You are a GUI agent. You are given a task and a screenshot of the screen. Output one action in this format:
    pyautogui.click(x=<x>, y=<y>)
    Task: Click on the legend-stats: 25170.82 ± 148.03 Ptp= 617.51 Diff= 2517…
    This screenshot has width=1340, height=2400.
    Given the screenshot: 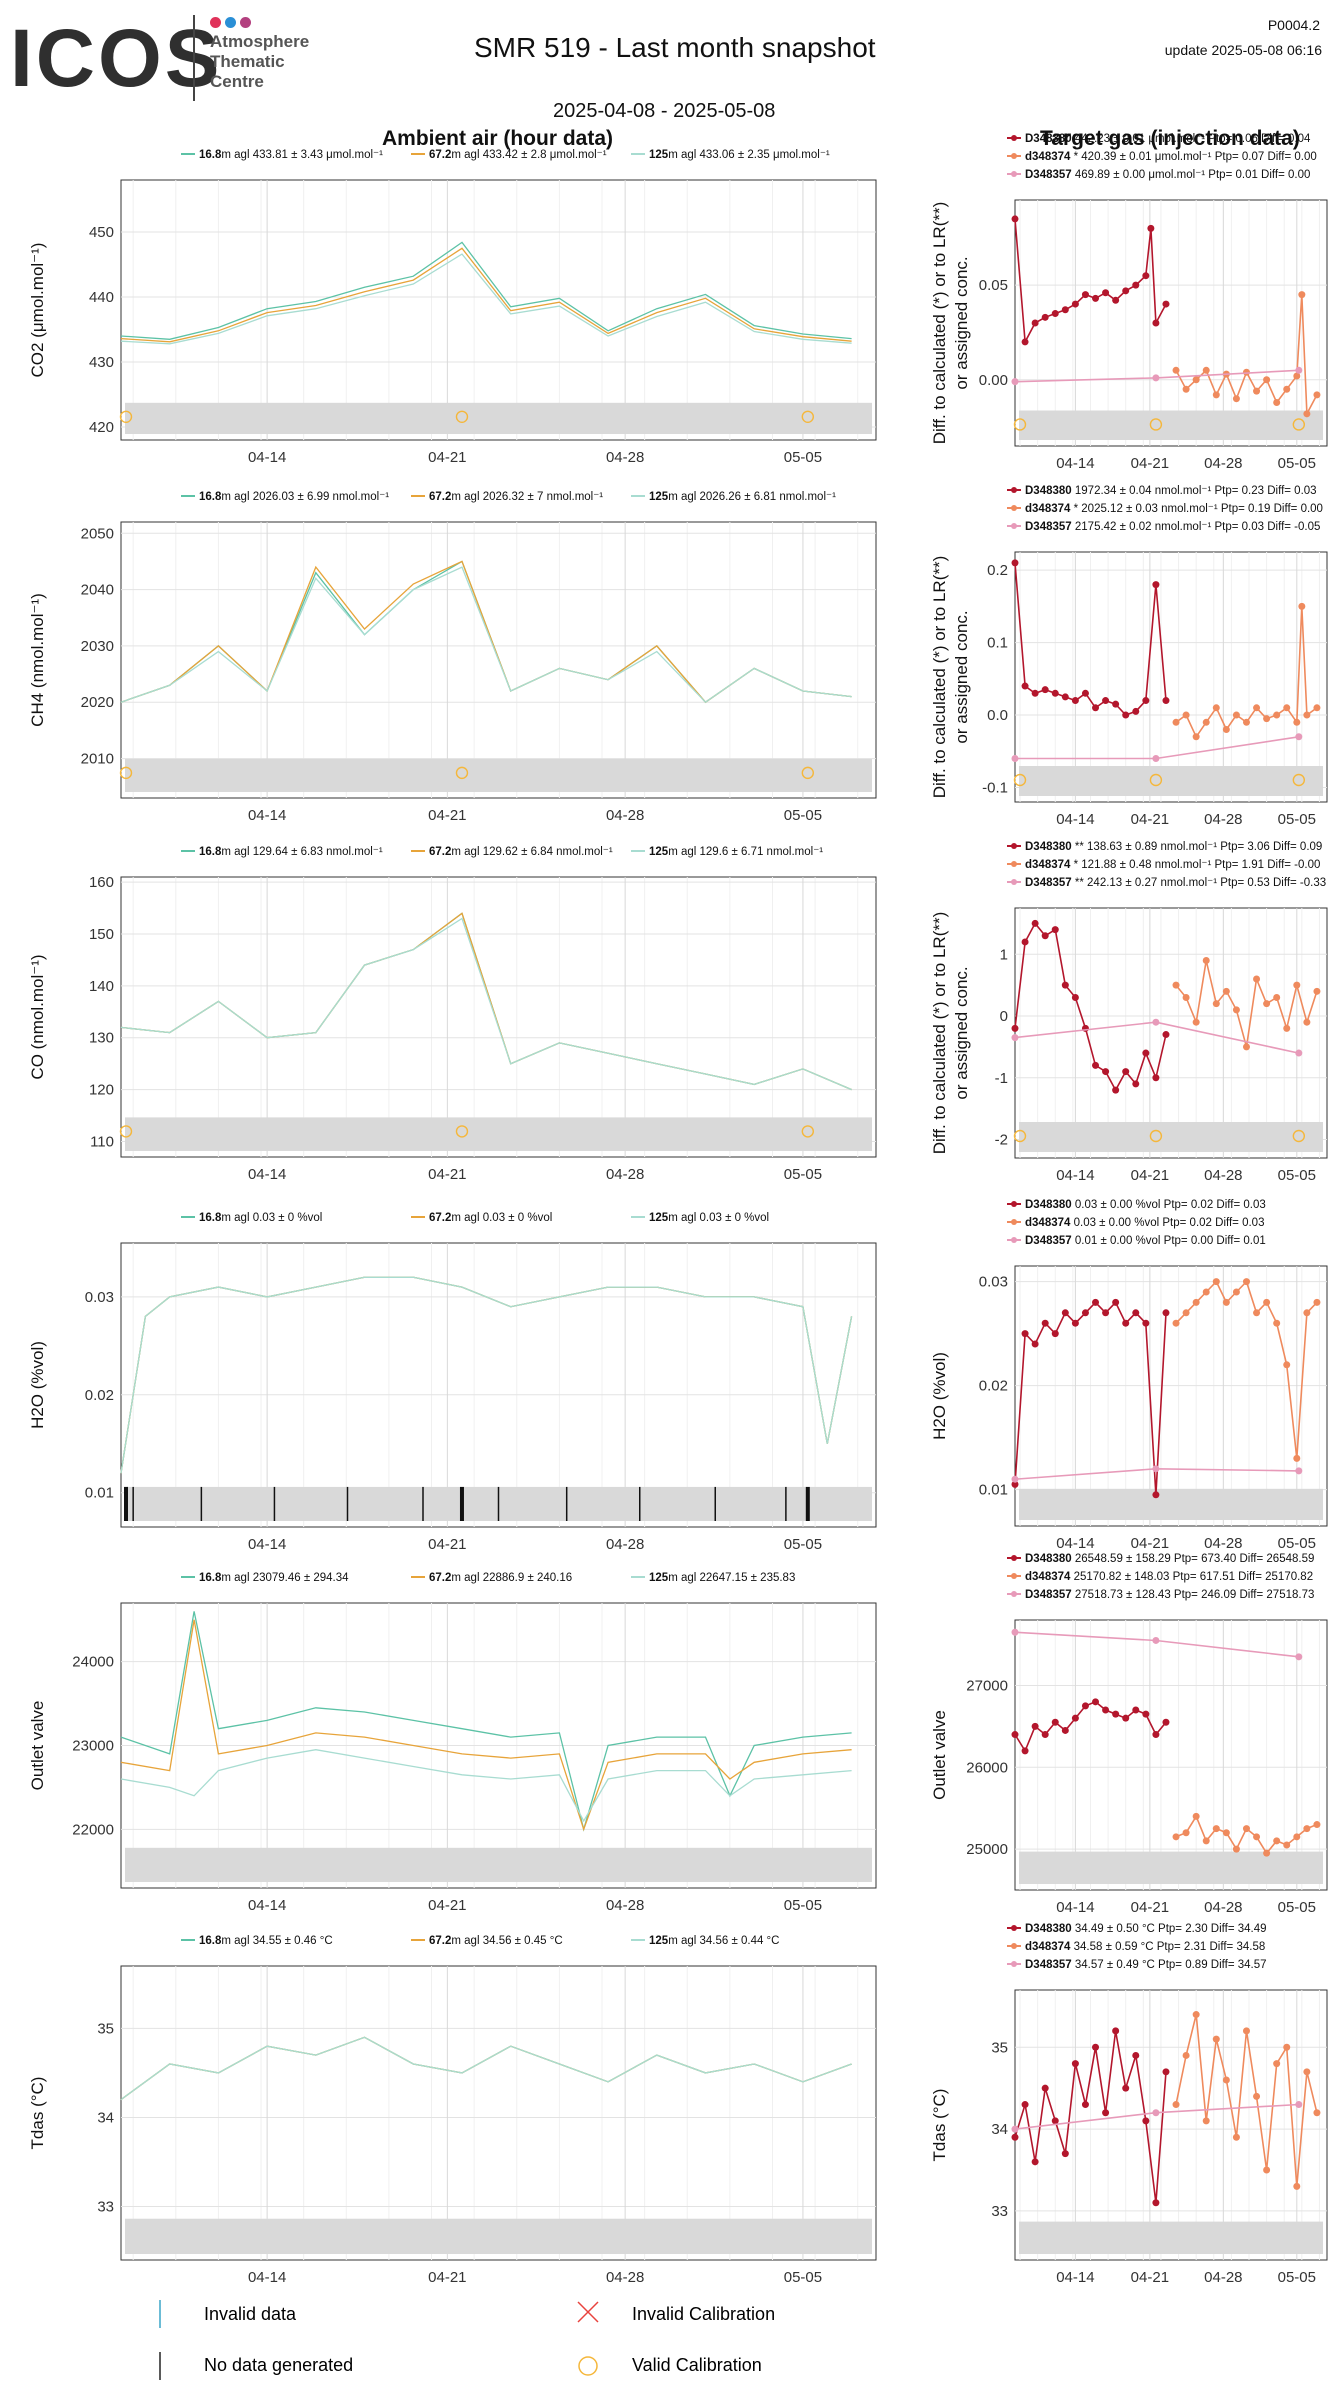 What is the action you would take?
    pyautogui.click(x=1191, y=1577)
    